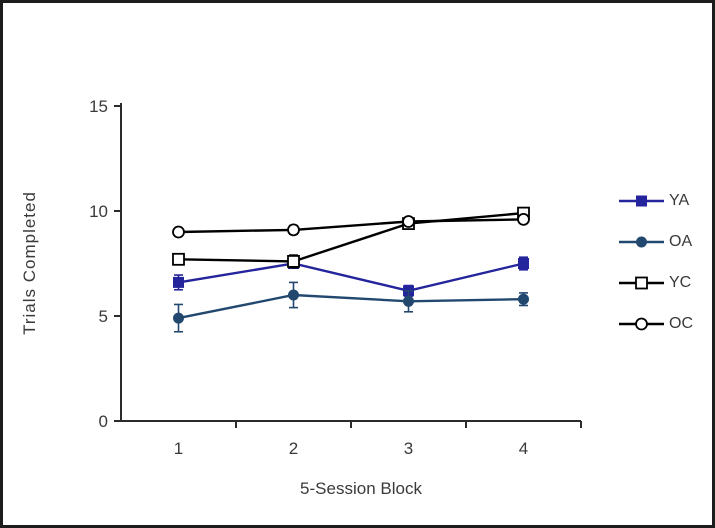  What do you see at coordinates (641, 324) in the screenshot?
I see `oc-marker-icon` at bounding box center [641, 324].